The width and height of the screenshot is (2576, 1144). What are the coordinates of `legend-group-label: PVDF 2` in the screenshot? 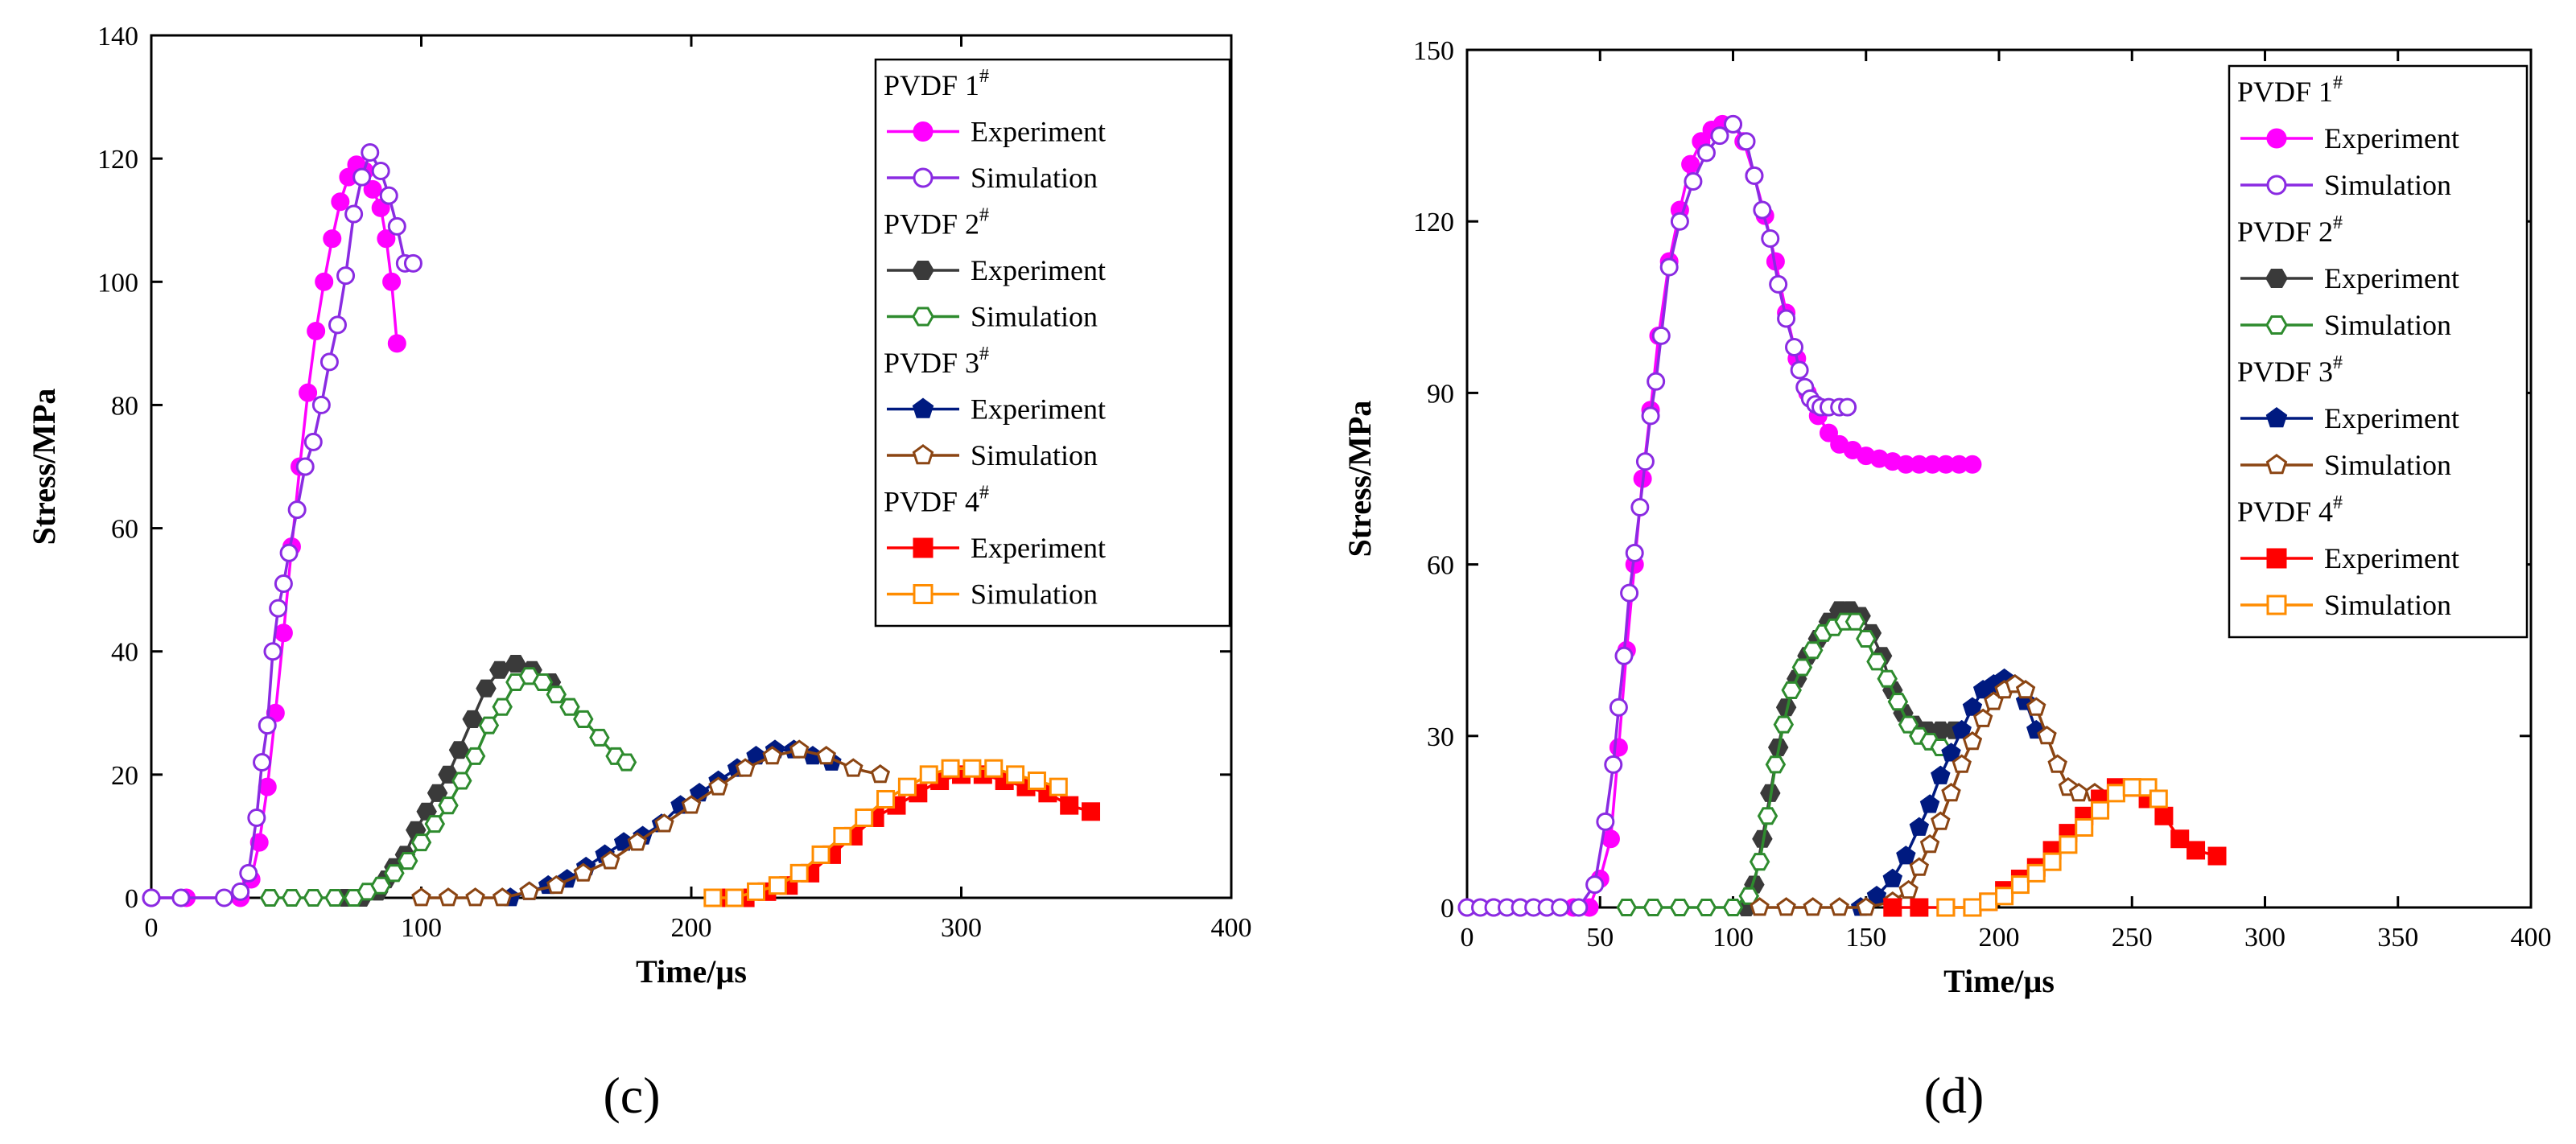 It's located at (2285, 232).